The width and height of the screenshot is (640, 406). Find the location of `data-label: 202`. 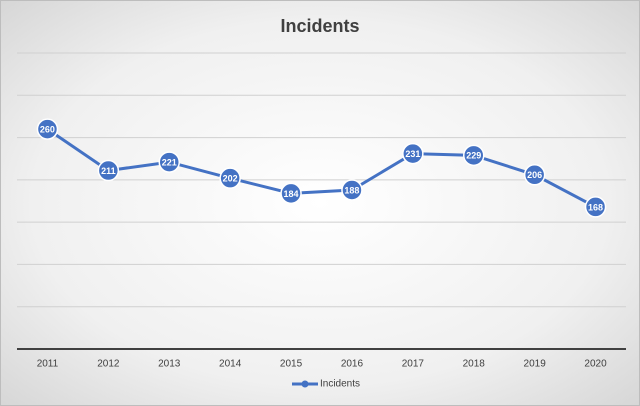

data-label: 202 is located at coordinates (230, 179).